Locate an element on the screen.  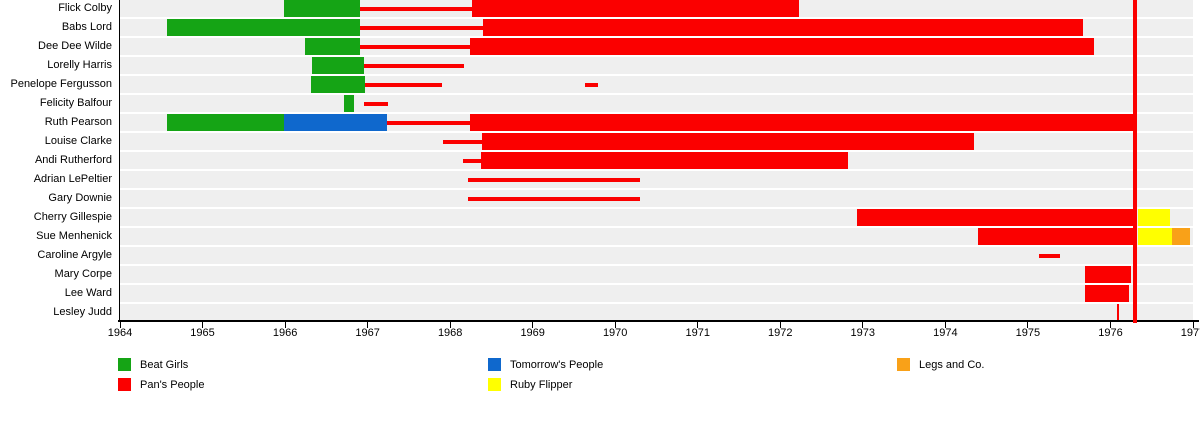
legend-label-beat_girls: Beat Girls is located at coordinates (164, 365).